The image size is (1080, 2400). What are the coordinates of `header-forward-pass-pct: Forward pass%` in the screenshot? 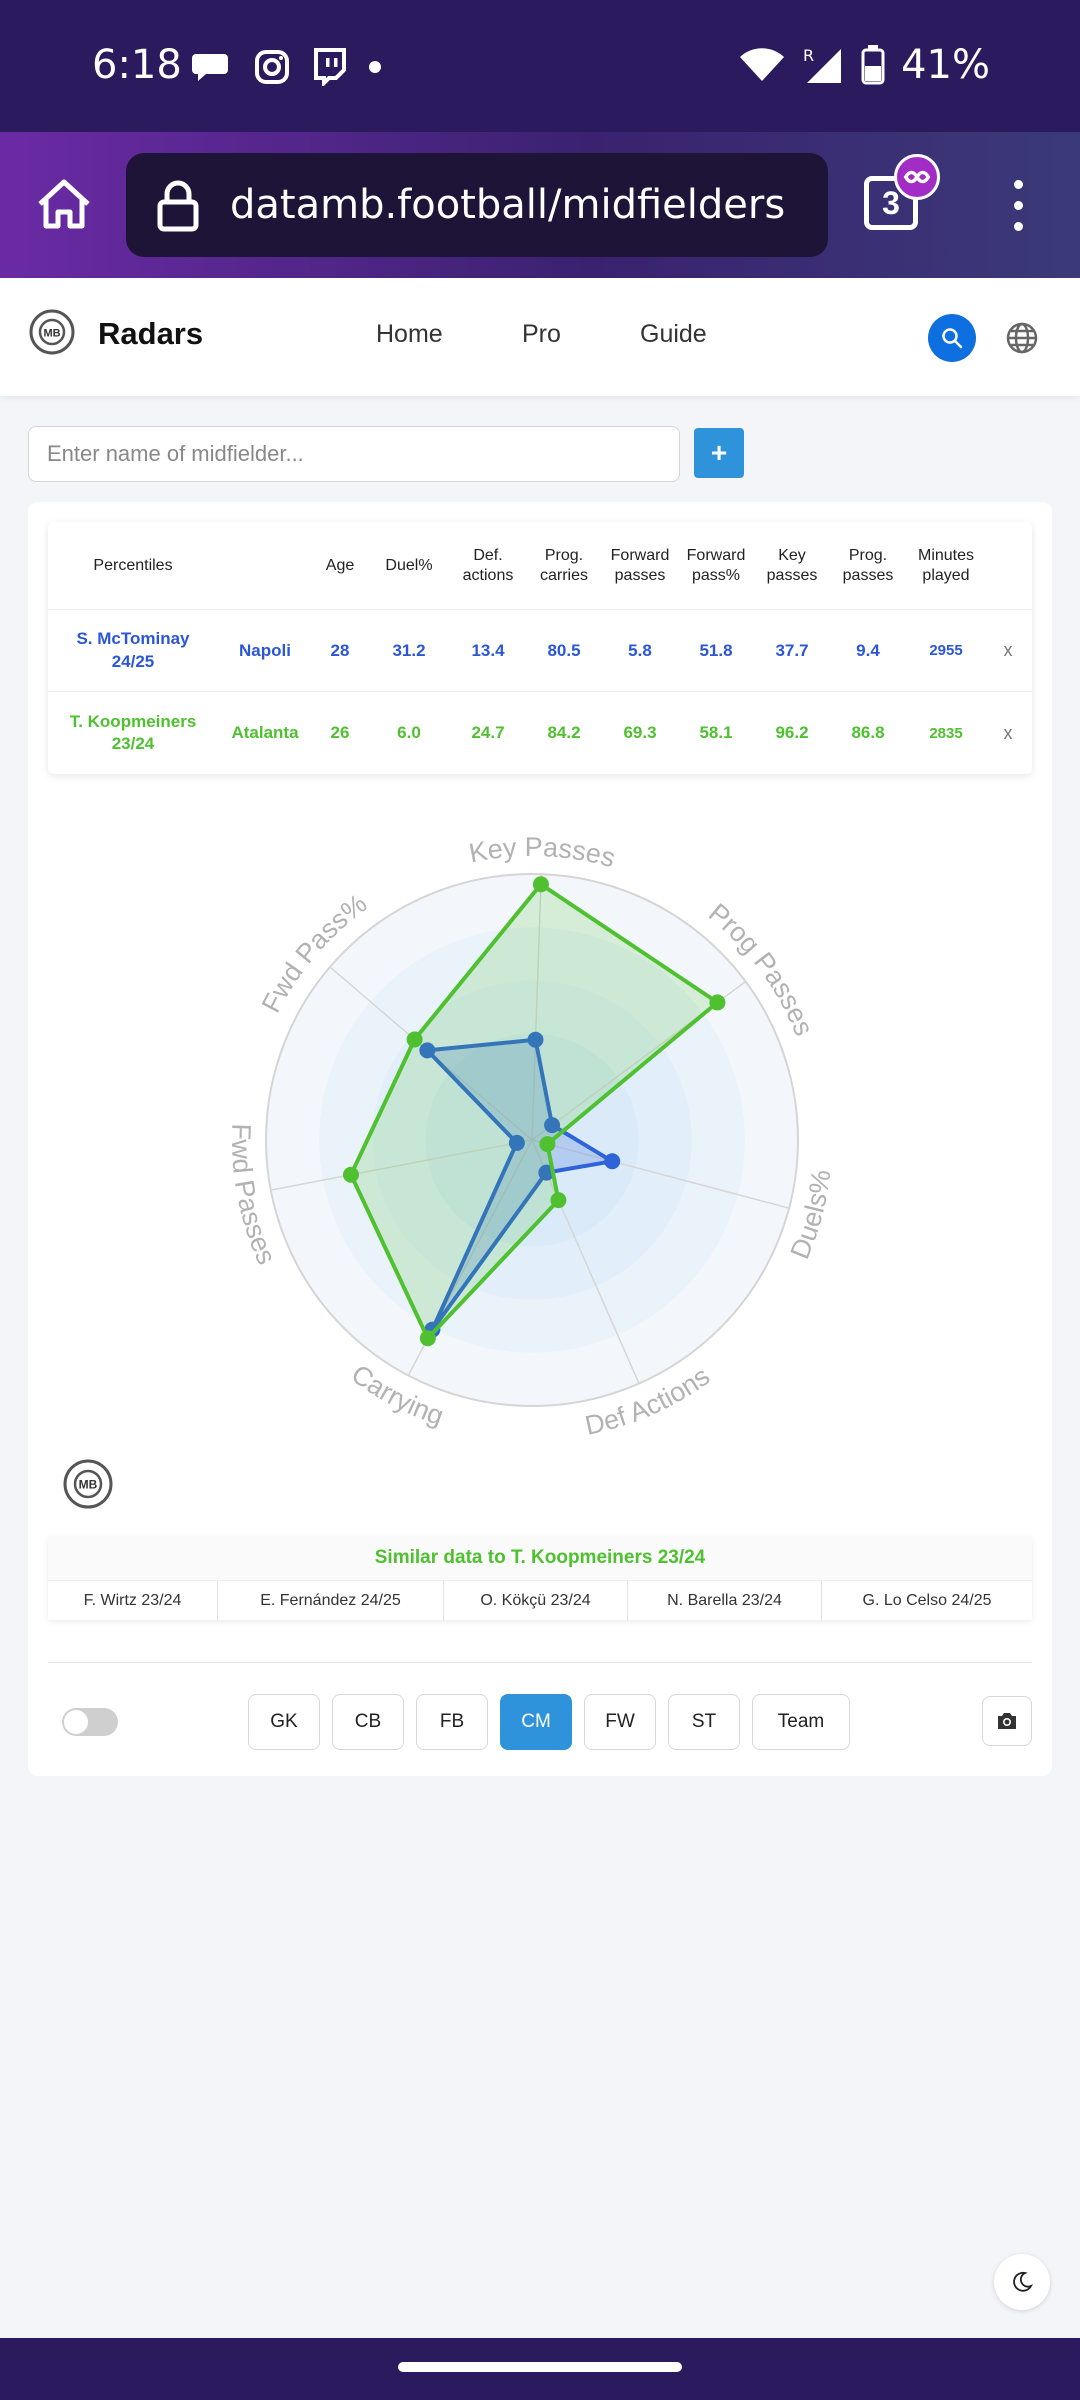 It's located at (716, 565).